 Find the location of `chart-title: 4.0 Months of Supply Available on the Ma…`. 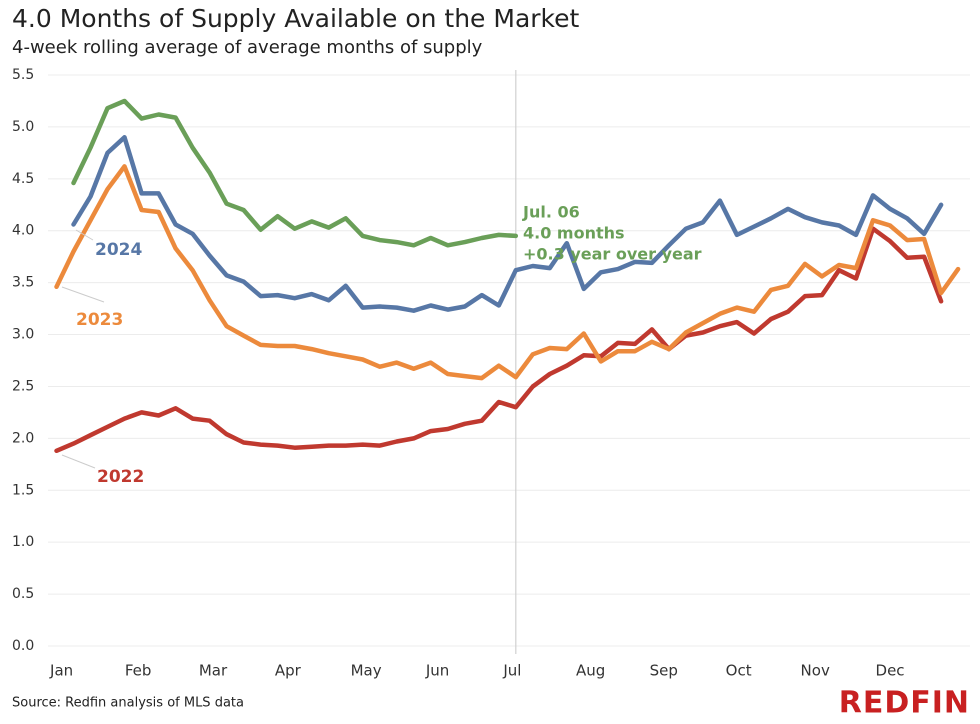

chart-title: 4.0 Months of Supply Available on the Ma… is located at coordinates (296, 18).